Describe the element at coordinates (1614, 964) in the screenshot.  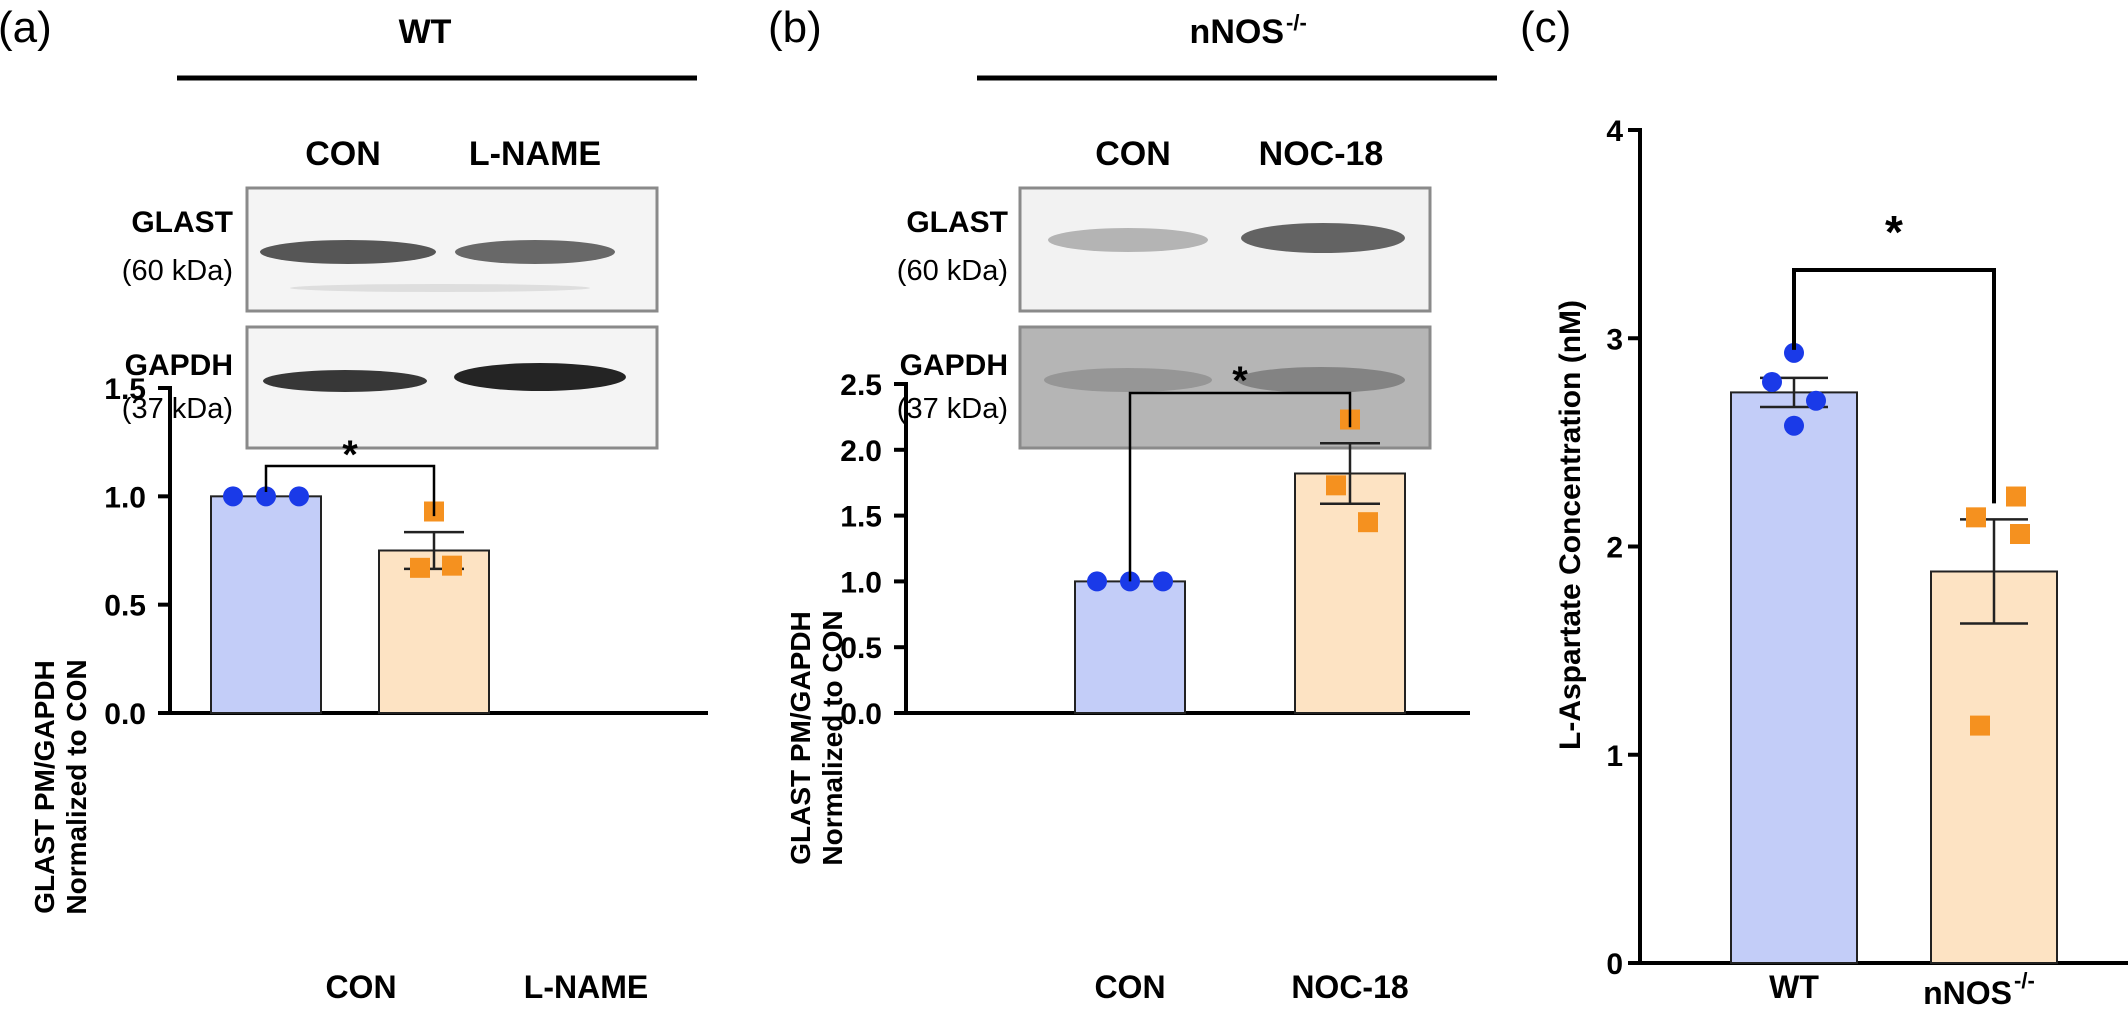
I see `chart-c-ytick-0: 0` at that location.